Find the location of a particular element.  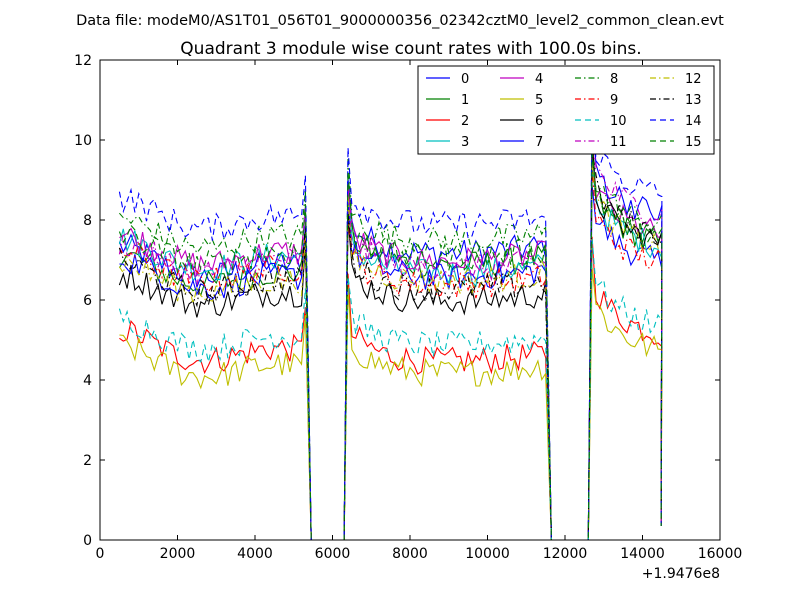

legend-label-3: 3 is located at coordinates (465, 142).